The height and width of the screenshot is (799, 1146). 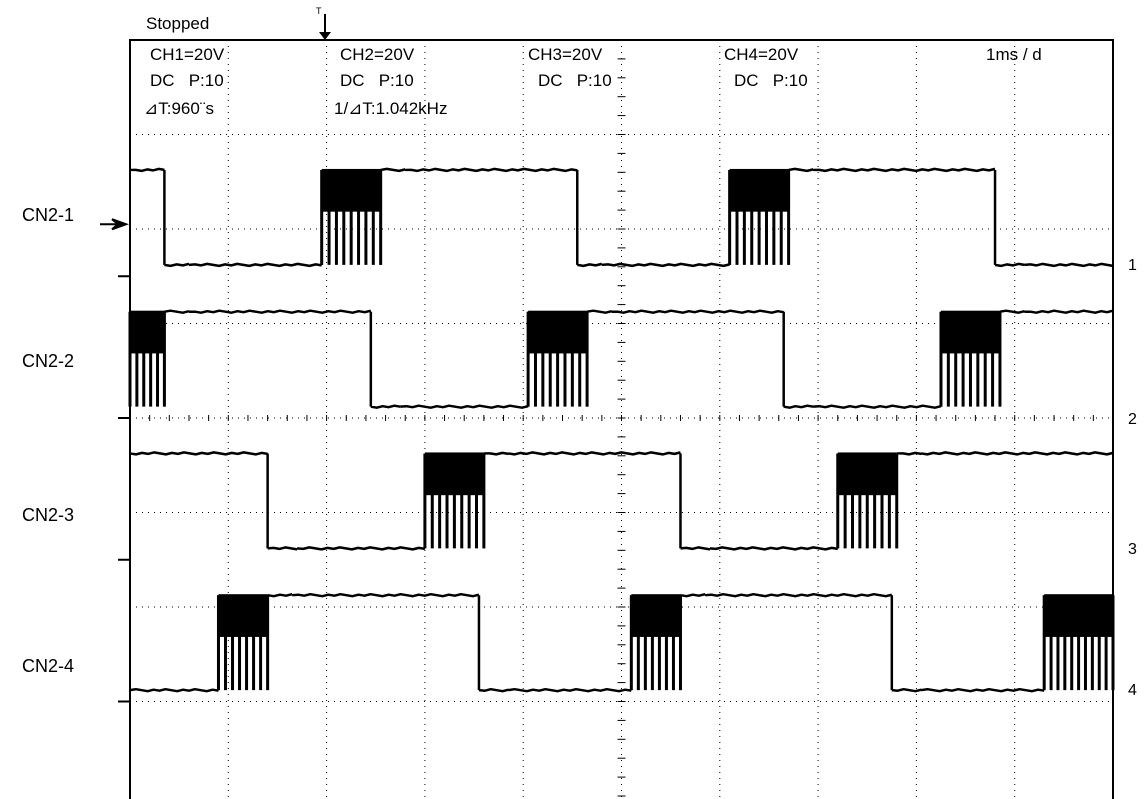 What do you see at coordinates (1132, 265) in the screenshot?
I see `ground-marker-1: 1` at bounding box center [1132, 265].